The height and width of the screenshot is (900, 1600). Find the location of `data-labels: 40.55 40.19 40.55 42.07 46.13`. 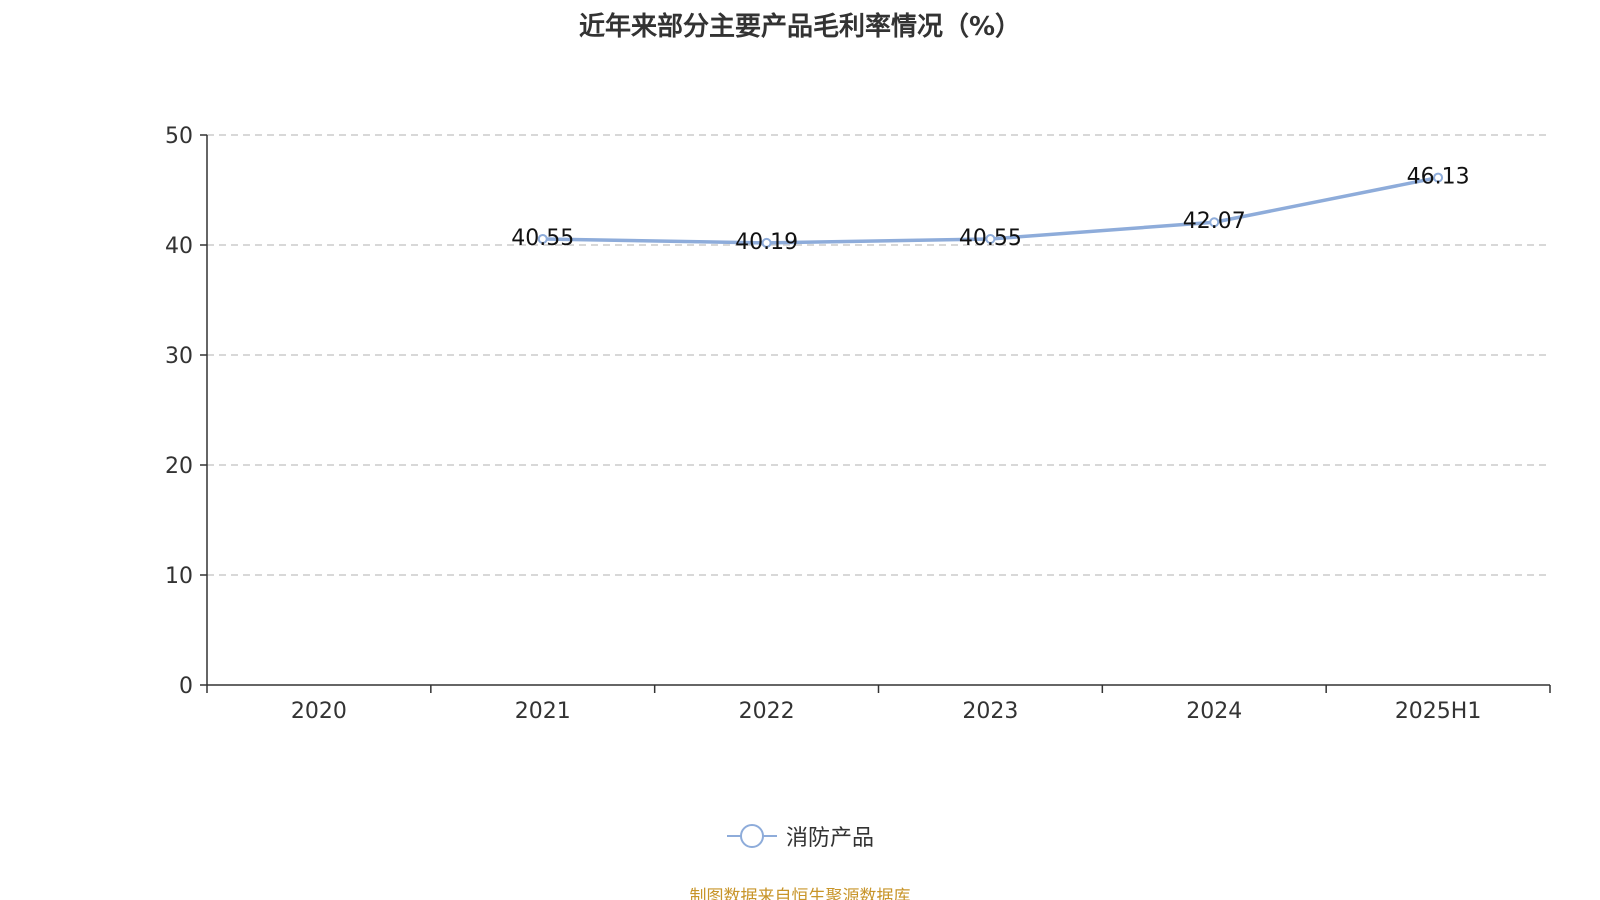

data-labels: 40.55 40.19 40.55 42.07 46.13 is located at coordinates (990, 210).